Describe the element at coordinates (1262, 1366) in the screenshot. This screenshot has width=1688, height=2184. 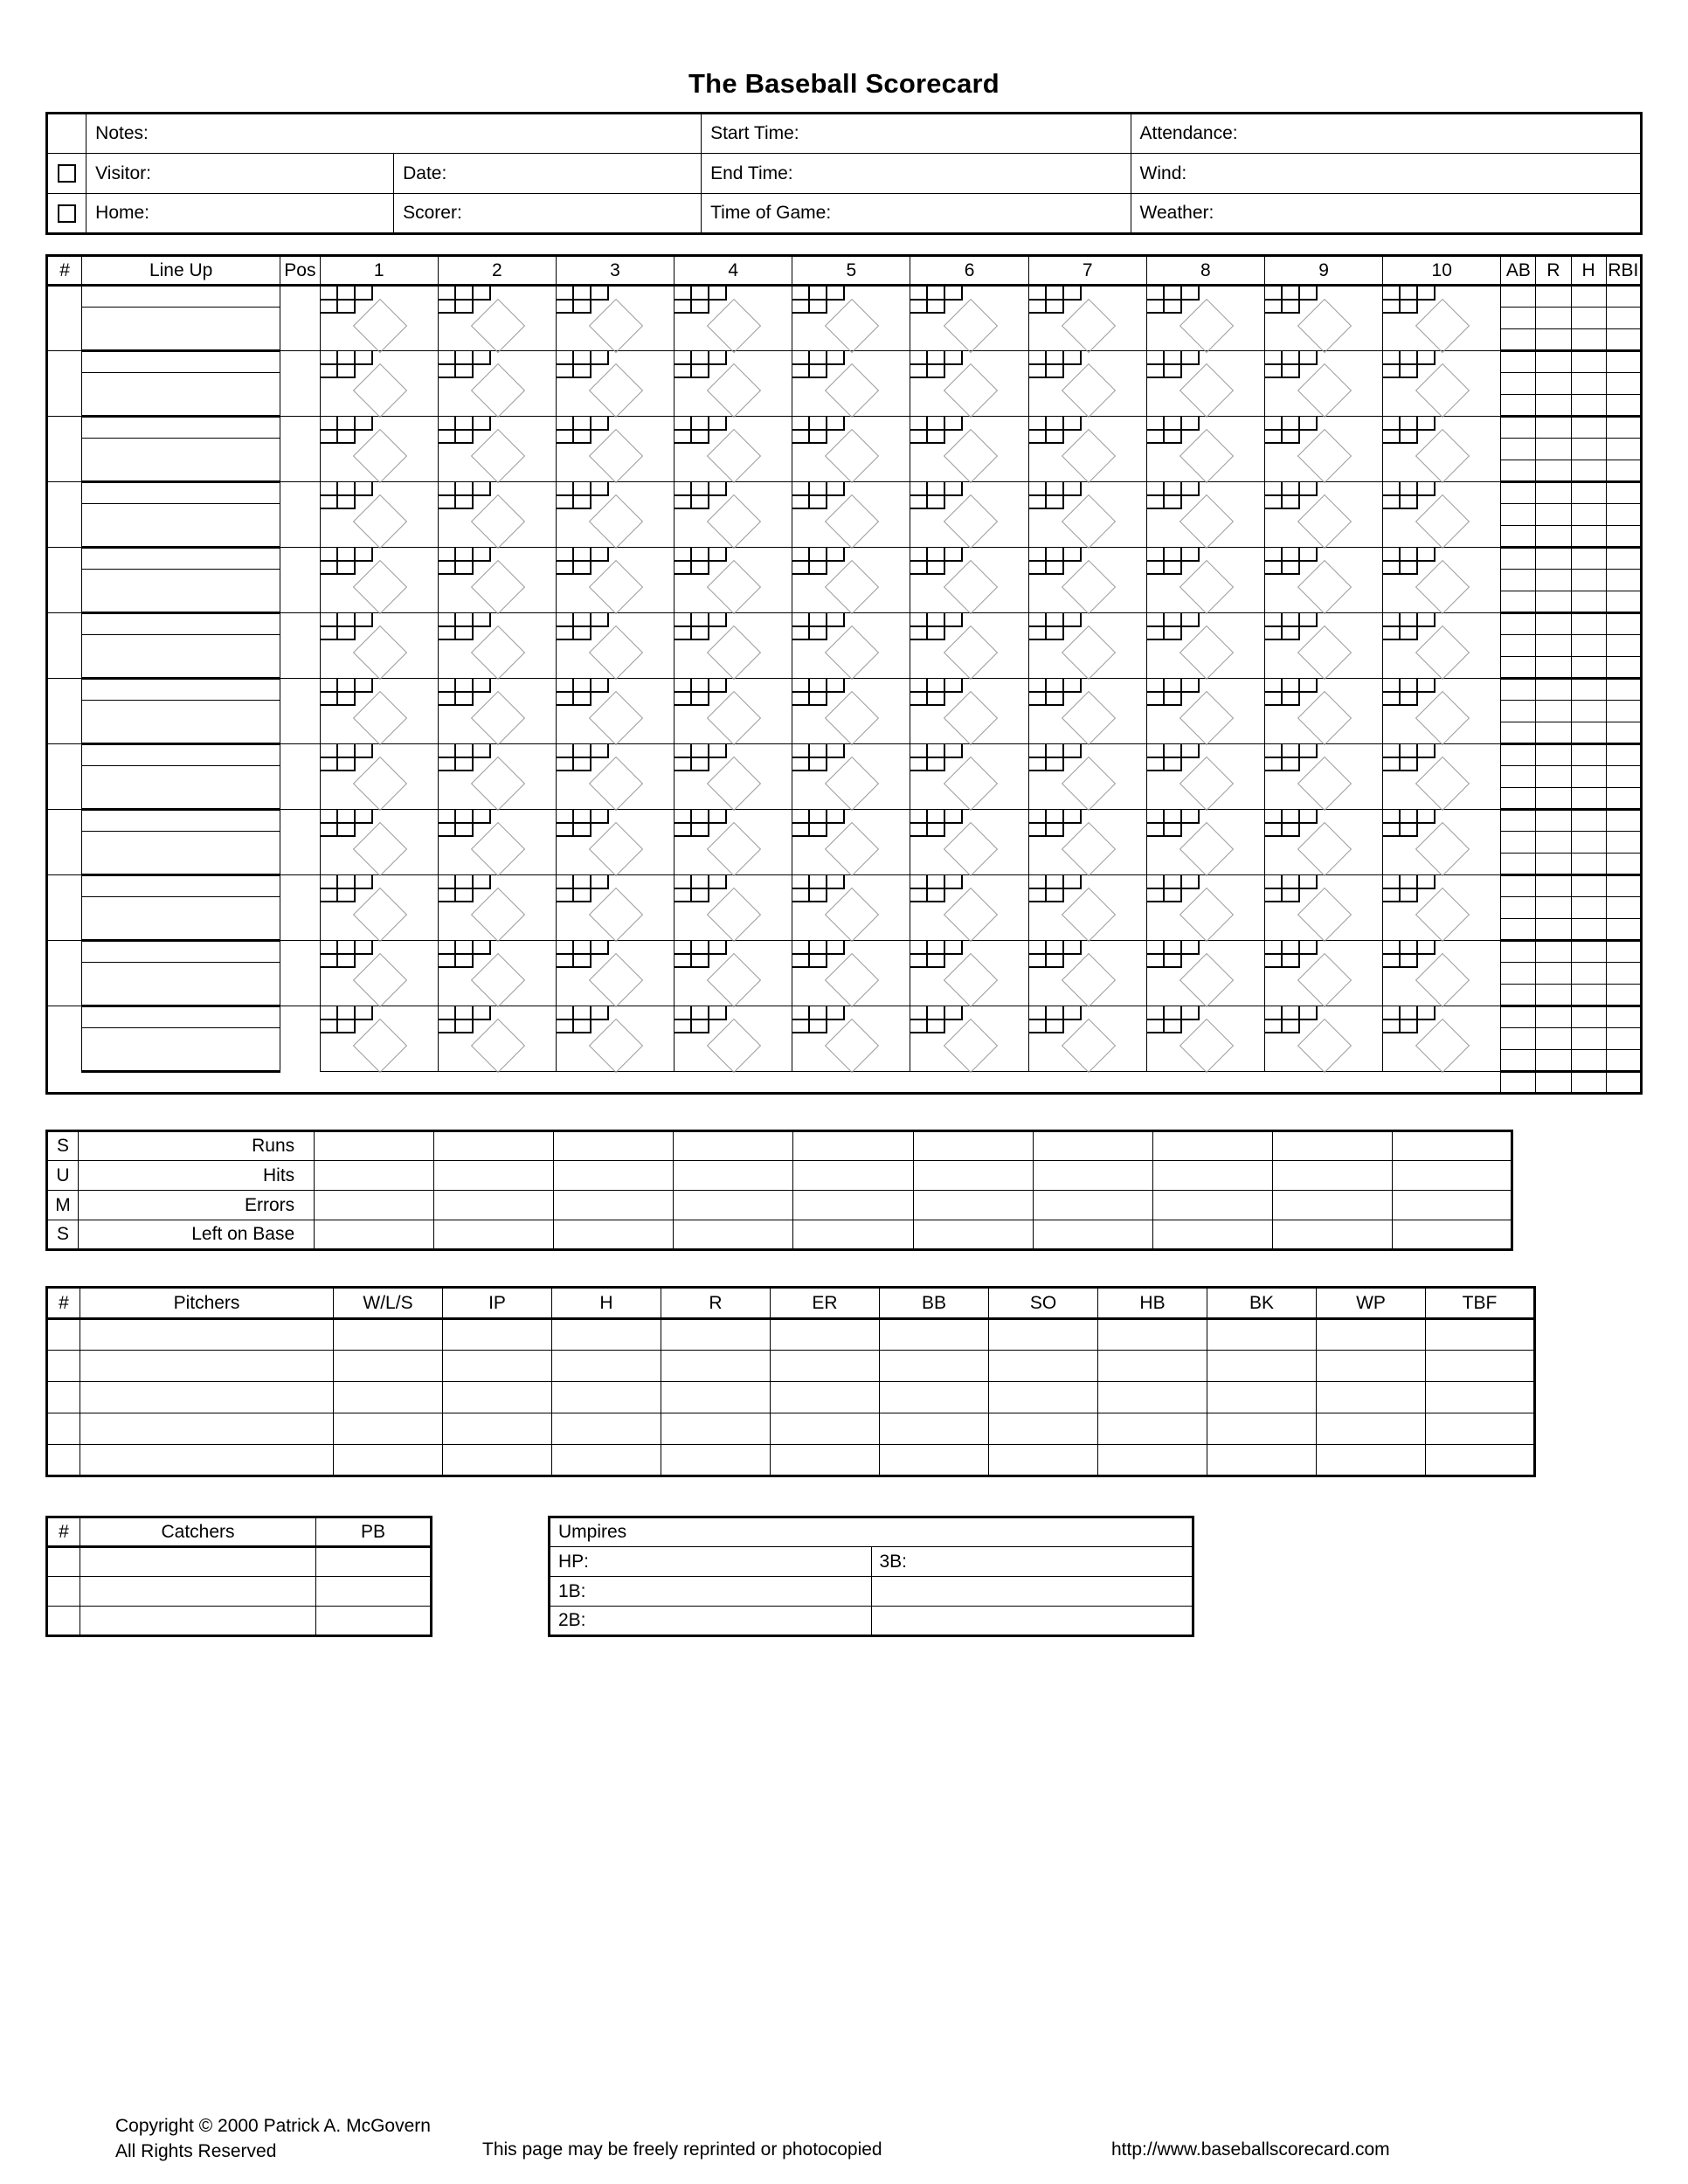
I see `pitchers-cell-bk` at that location.